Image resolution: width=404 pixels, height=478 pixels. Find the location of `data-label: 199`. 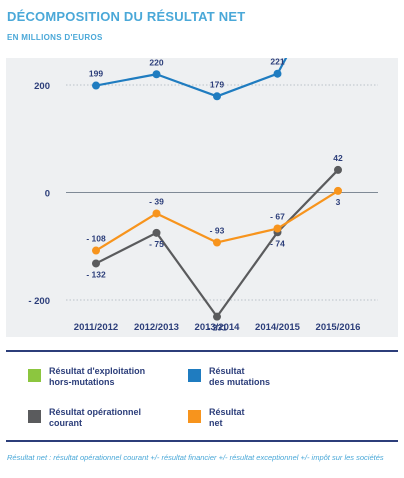

data-label: 199 is located at coordinates (96, 74).